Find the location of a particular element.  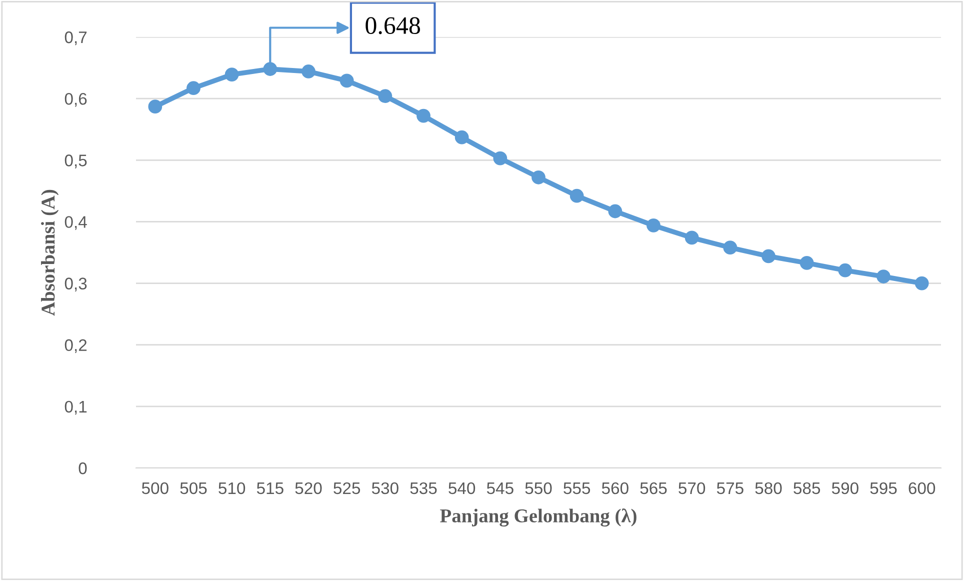

y-tick-label: 0,3 is located at coordinates (75, 285).